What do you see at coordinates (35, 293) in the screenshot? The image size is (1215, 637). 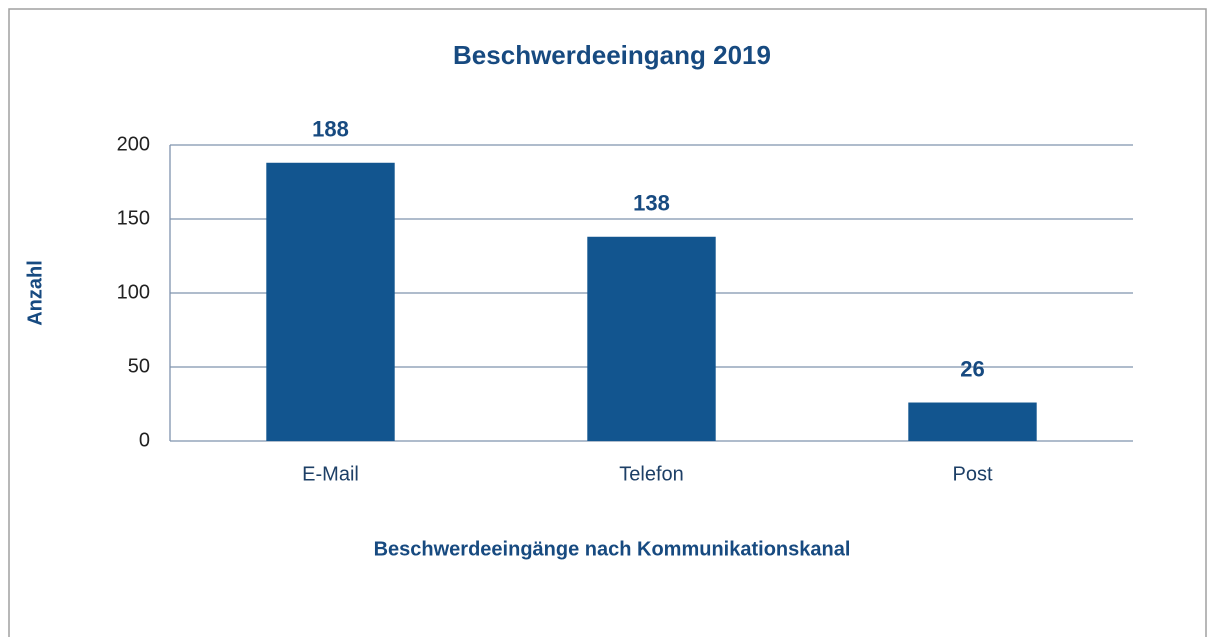 I see `y-axis-label: Anzahl` at bounding box center [35, 293].